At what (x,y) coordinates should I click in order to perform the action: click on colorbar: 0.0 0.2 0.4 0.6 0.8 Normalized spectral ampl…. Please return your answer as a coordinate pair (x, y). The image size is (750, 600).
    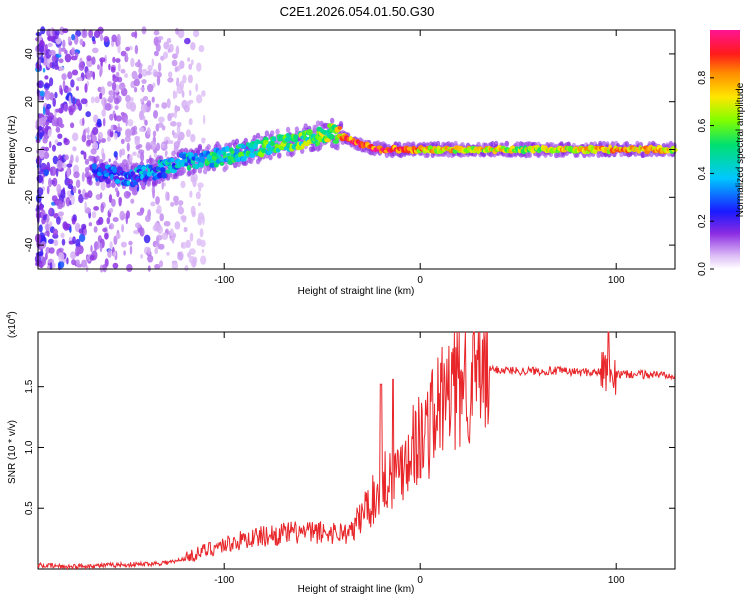
    Looking at the image, I should click on (721, 153).